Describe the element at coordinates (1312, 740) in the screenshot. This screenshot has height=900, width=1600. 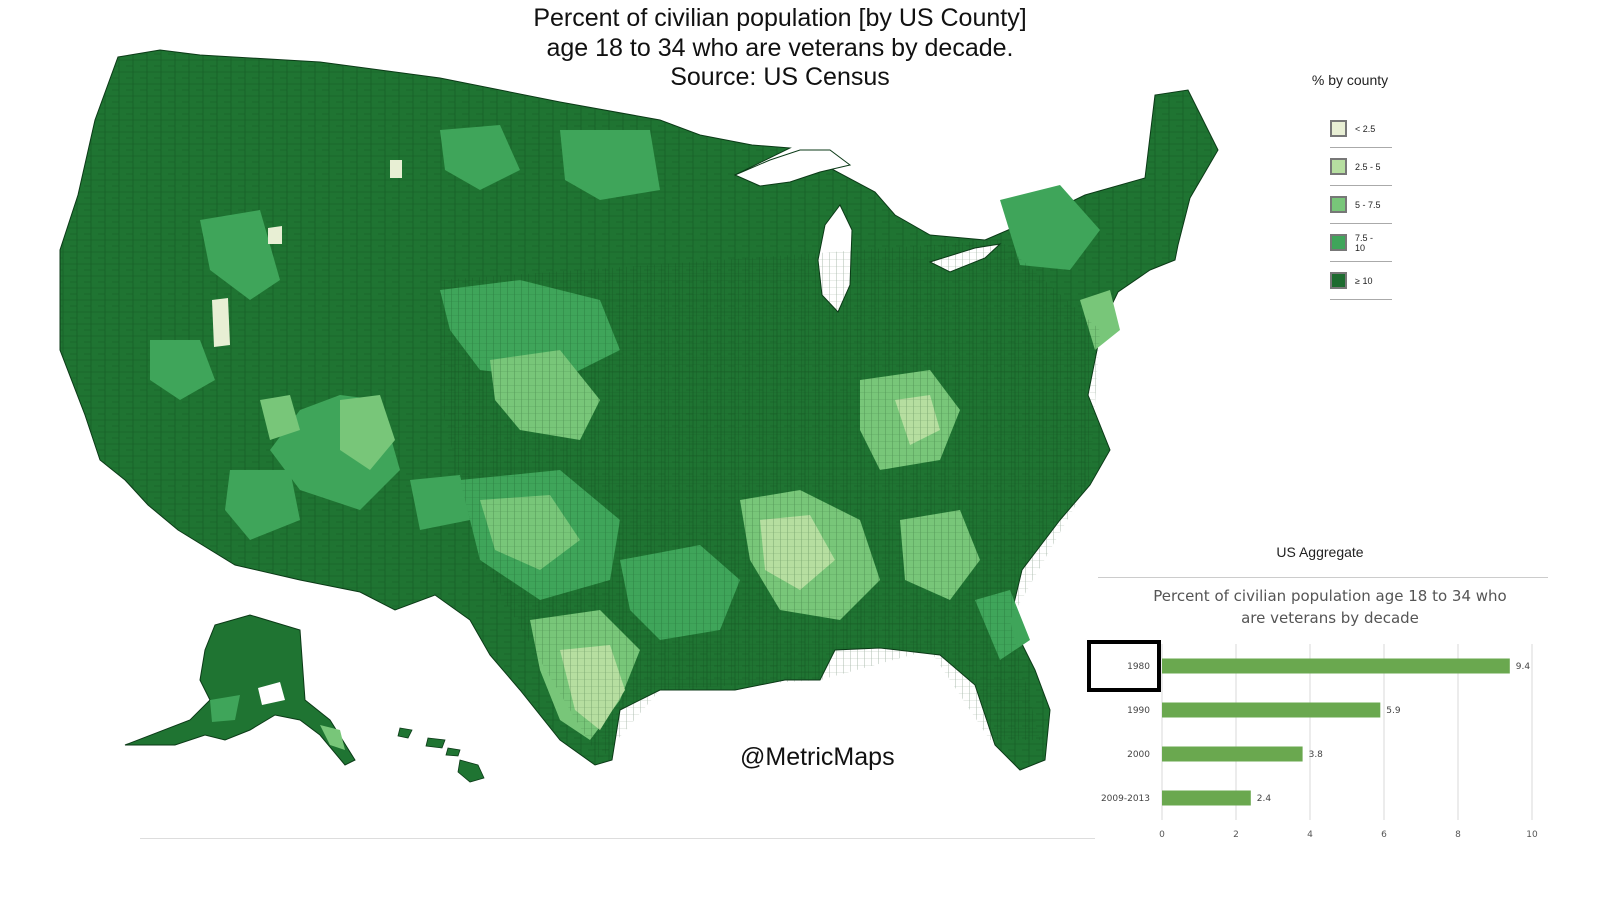
I see `aggregate-bar-chart: 0 2 4 6 8 10 1980 9.4 1990 5.9 2000 3.8 2009-2013 2.4` at that location.